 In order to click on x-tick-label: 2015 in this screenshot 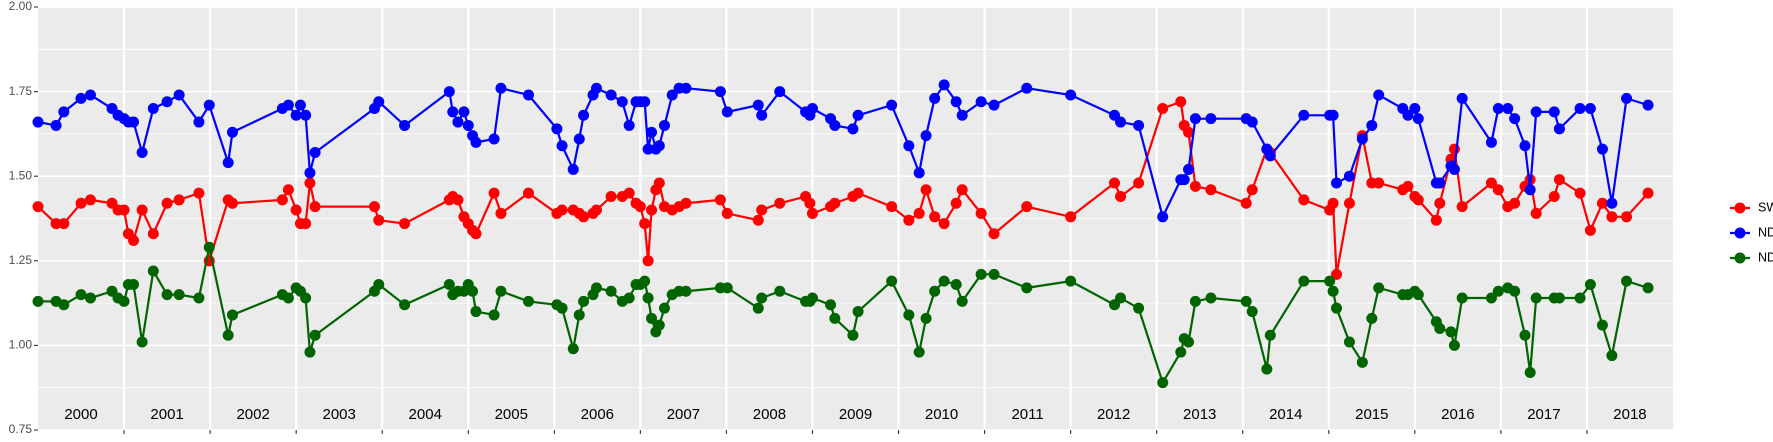, I will do `click(1371, 414)`.